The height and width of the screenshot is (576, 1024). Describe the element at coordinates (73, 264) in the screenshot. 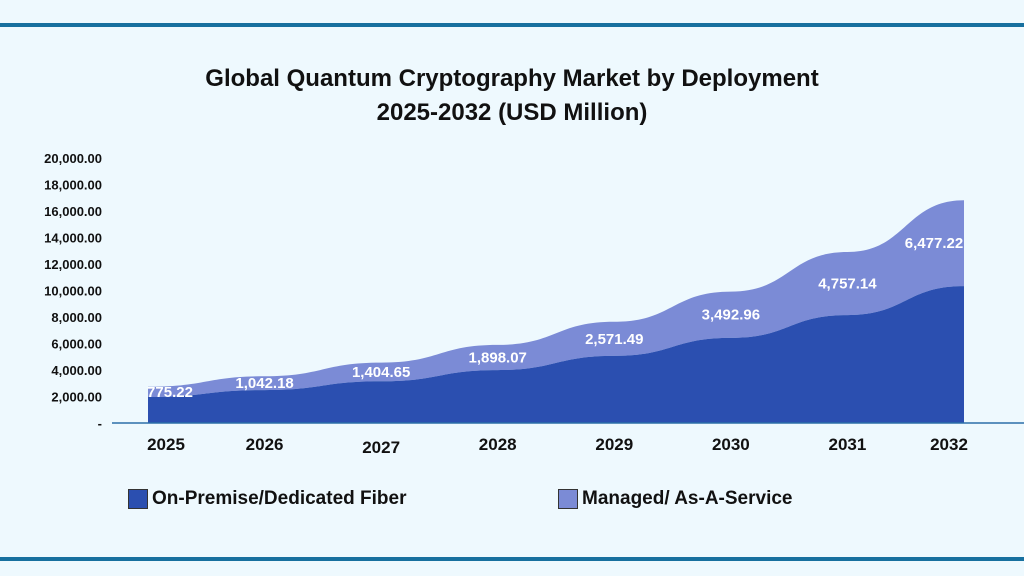

I see `y-tick-label: 12,000.00` at that location.